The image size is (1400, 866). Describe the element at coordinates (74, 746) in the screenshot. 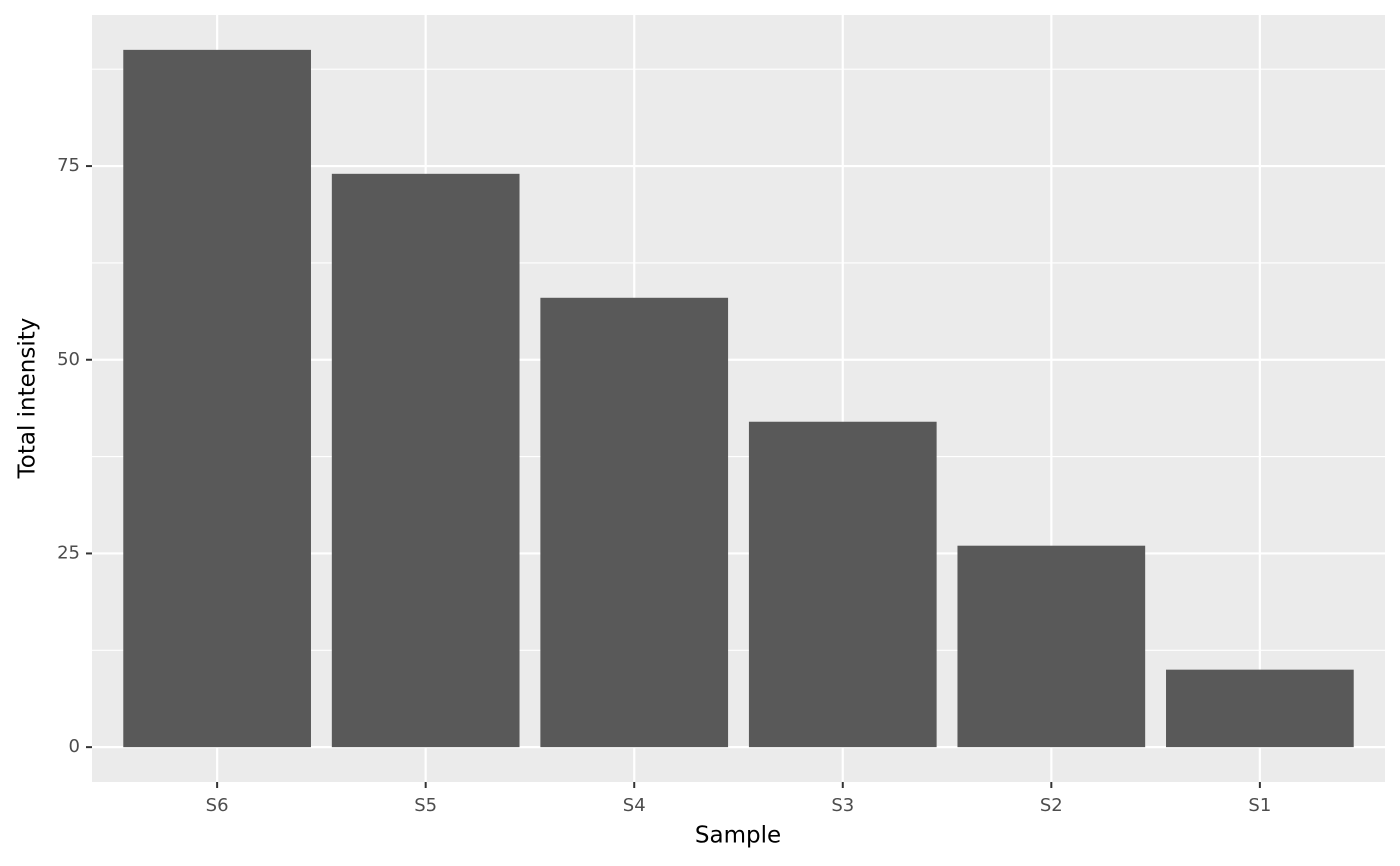

I see `y-tick-label: 0` at that location.